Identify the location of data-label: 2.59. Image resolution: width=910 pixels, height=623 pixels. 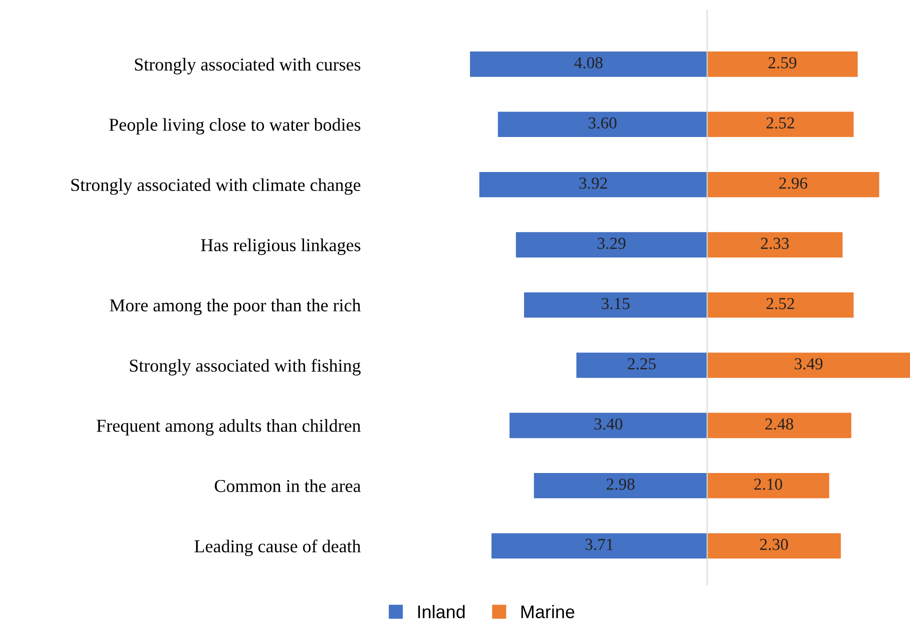
(782, 62).